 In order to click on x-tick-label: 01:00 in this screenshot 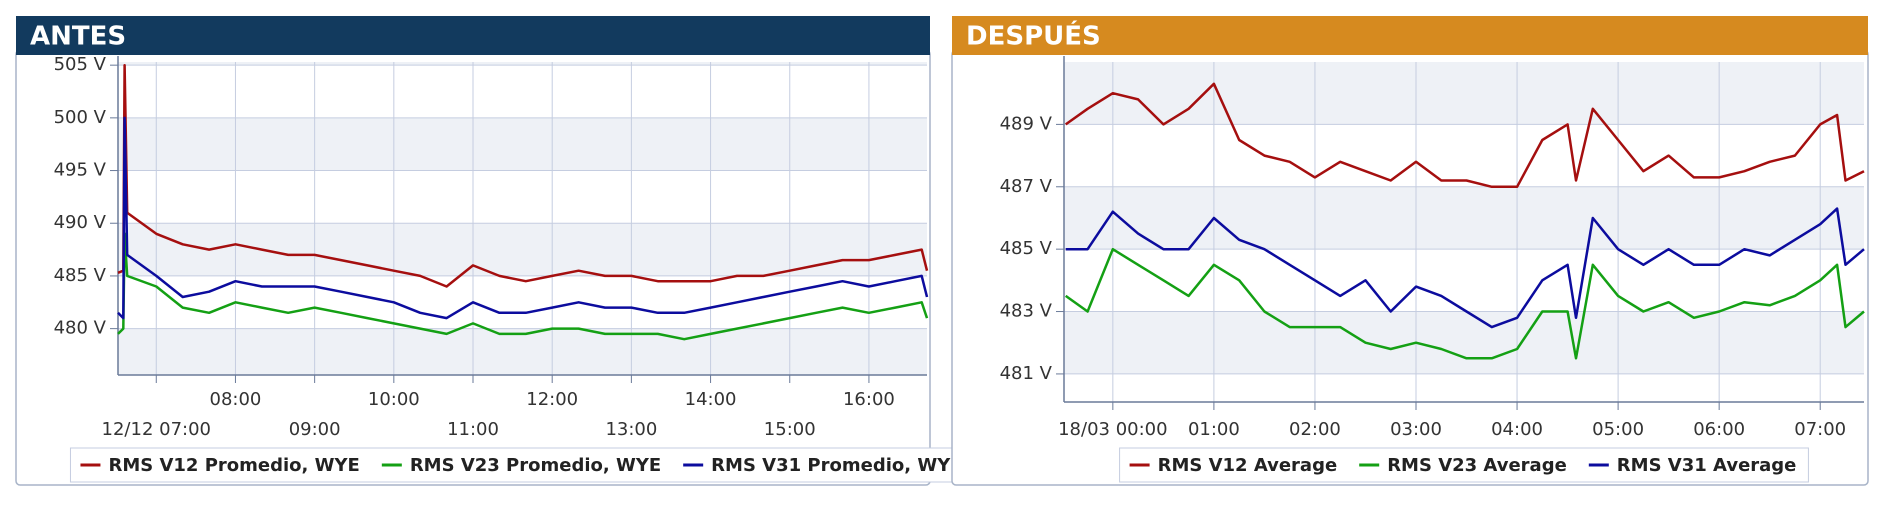, I will do `click(1214, 429)`.